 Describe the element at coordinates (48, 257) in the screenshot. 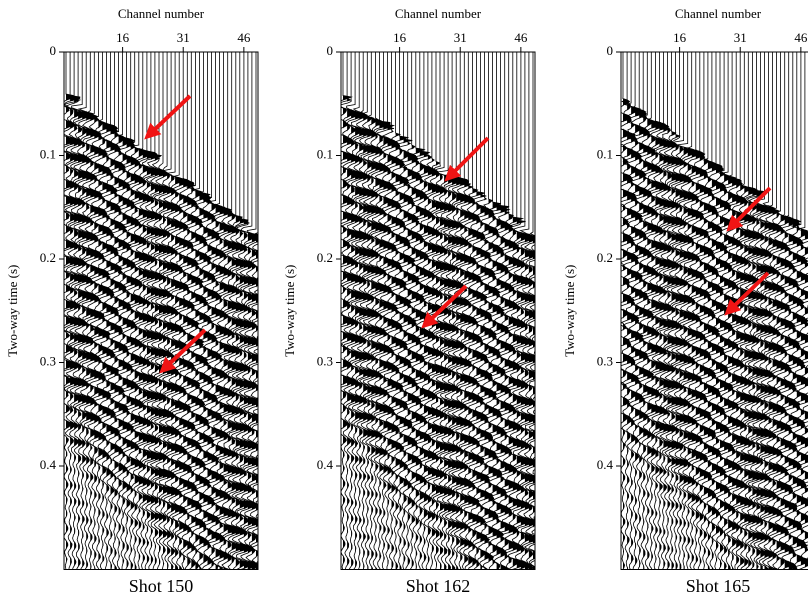

I see `y-tick-label: 0.2` at that location.